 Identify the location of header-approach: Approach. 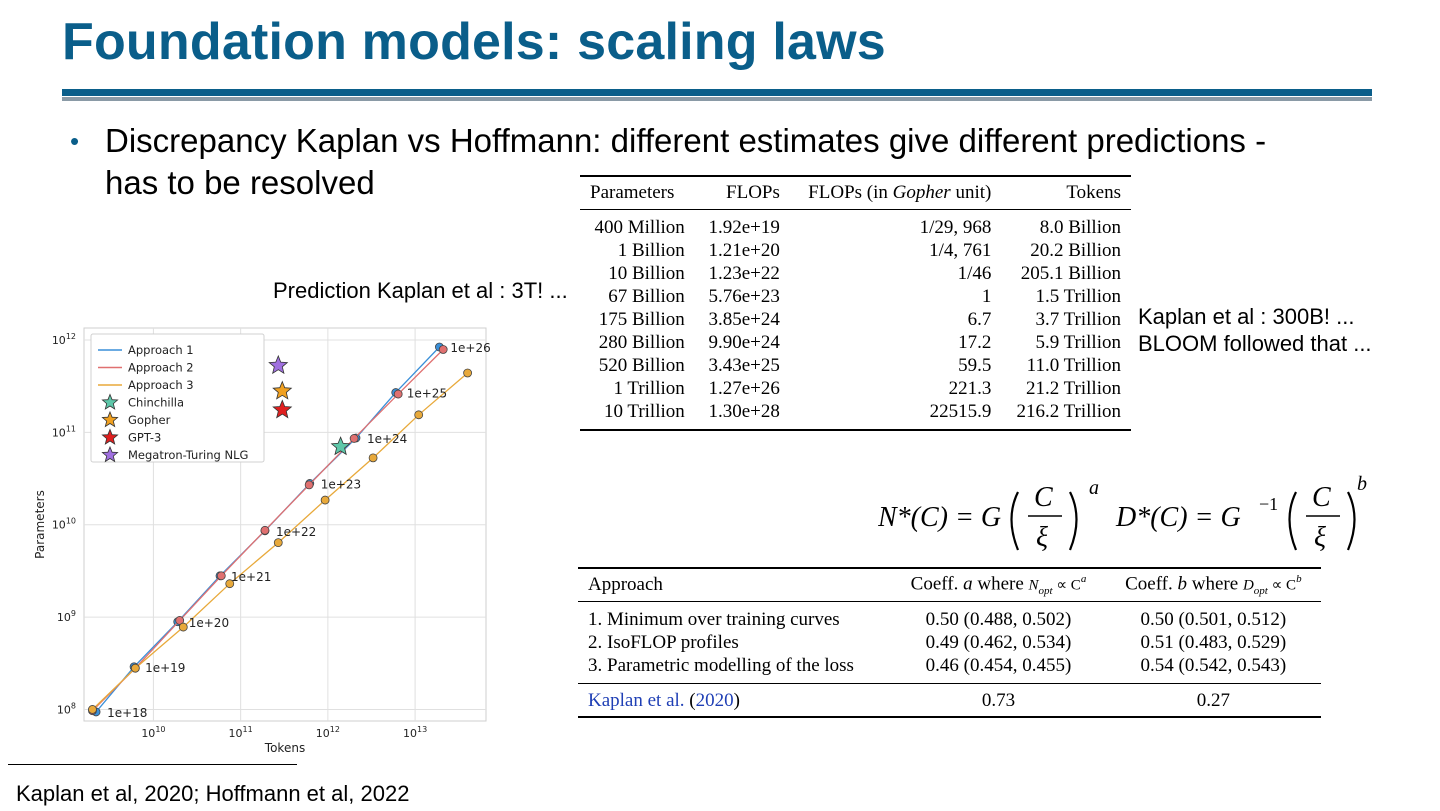
(735, 585).